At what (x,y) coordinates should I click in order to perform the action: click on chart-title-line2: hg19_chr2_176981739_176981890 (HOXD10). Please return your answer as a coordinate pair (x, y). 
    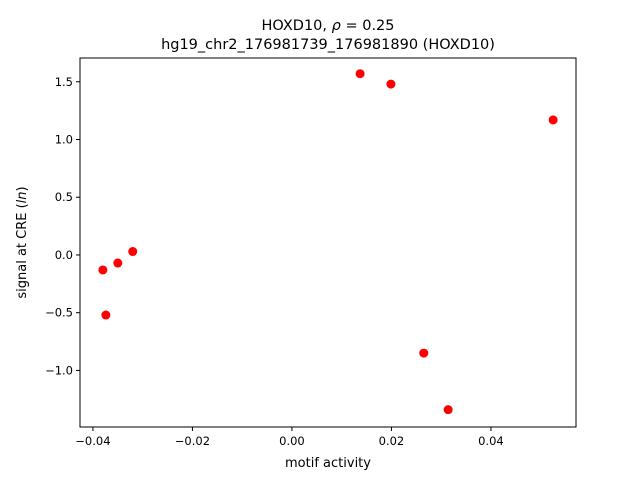
    Looking at the image, I should click on (328, 45).